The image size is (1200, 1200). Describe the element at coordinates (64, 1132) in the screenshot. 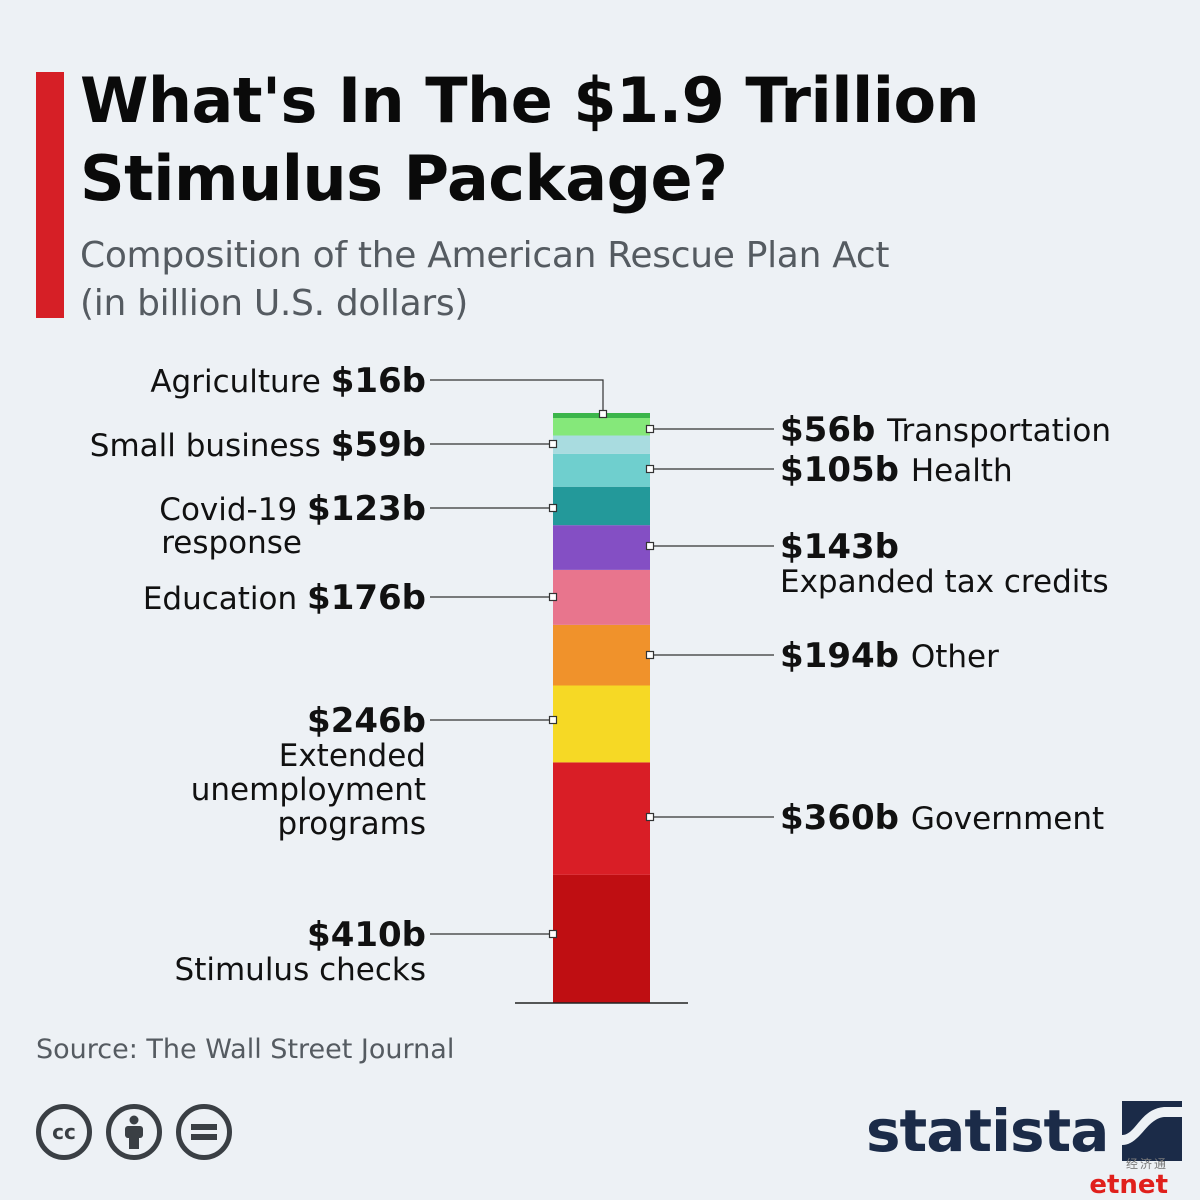

I see `cc-icon: cc` at that location.